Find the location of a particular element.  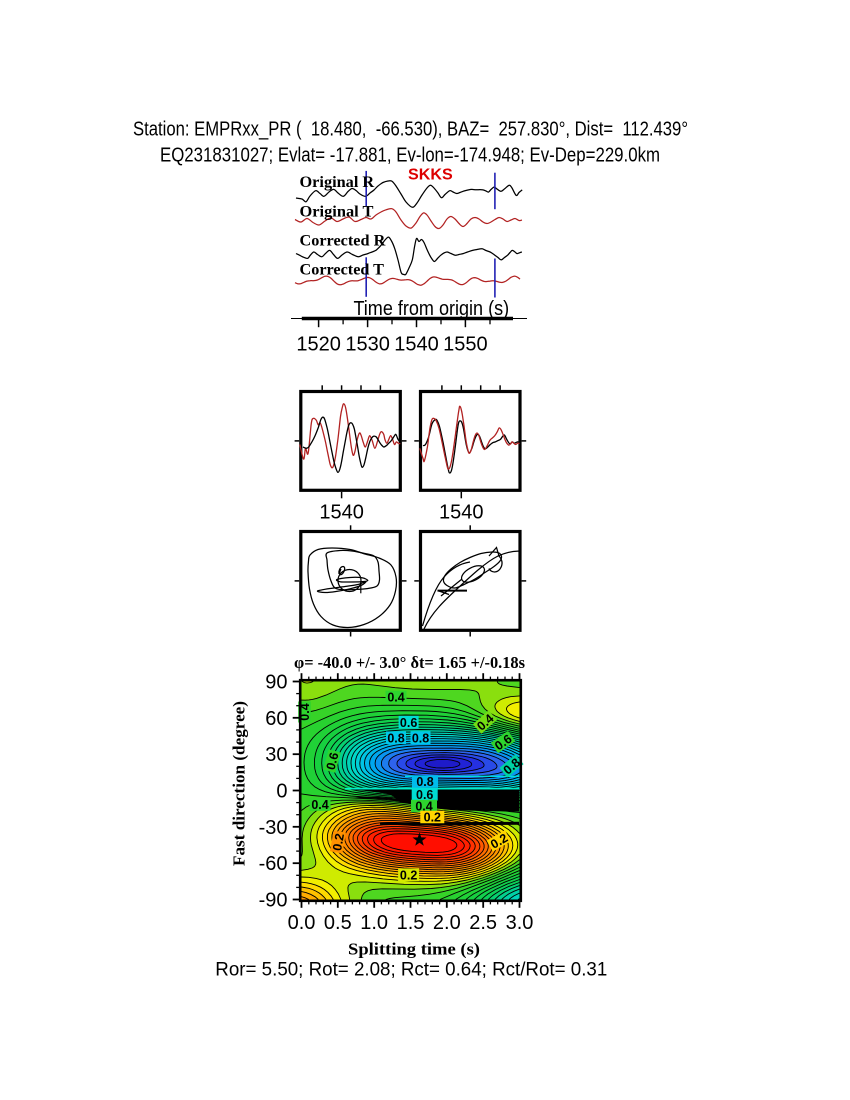

svg-text: SKKS is located at coordinates (430, 175).